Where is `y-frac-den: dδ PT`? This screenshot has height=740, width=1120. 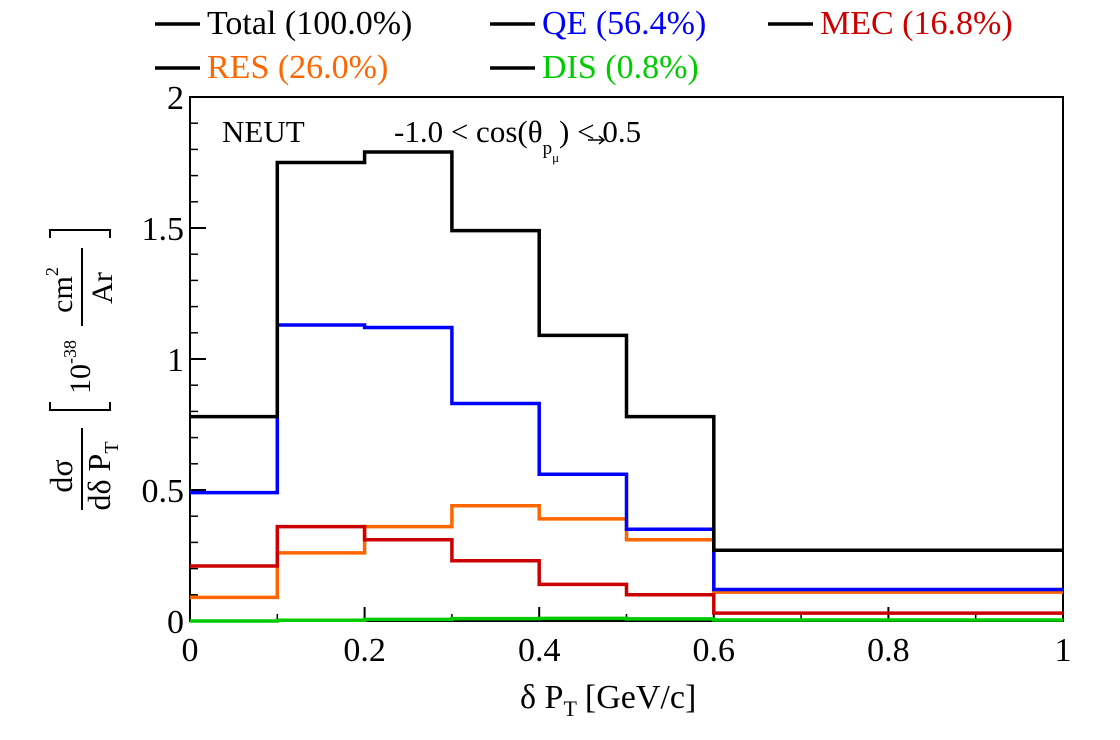 y-frac-den: dδ PT is located at coordinates (102, 475).